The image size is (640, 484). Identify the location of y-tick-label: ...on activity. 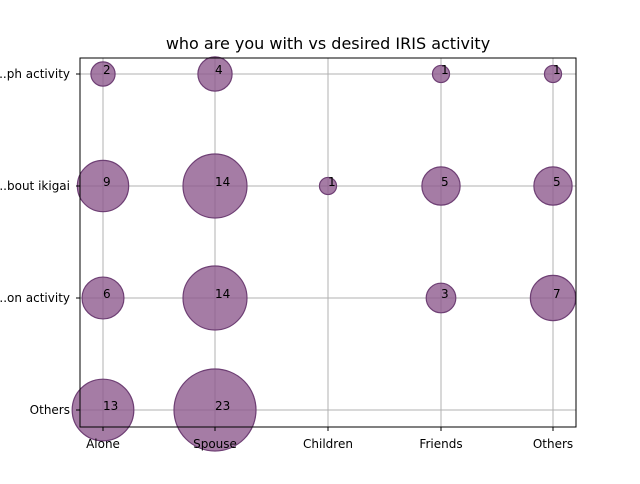
(35, 298).